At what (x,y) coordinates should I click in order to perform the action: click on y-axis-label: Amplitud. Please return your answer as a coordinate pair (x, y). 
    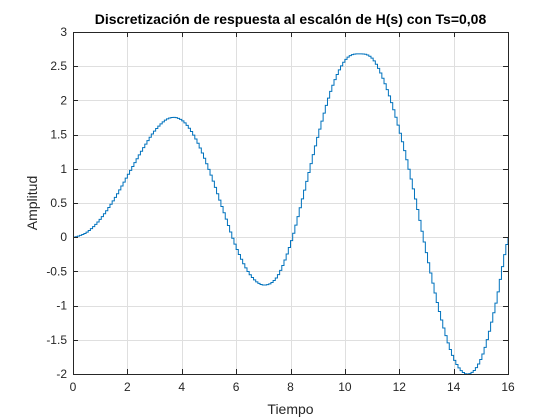
    Looking at the image, I should click on (32, 203).